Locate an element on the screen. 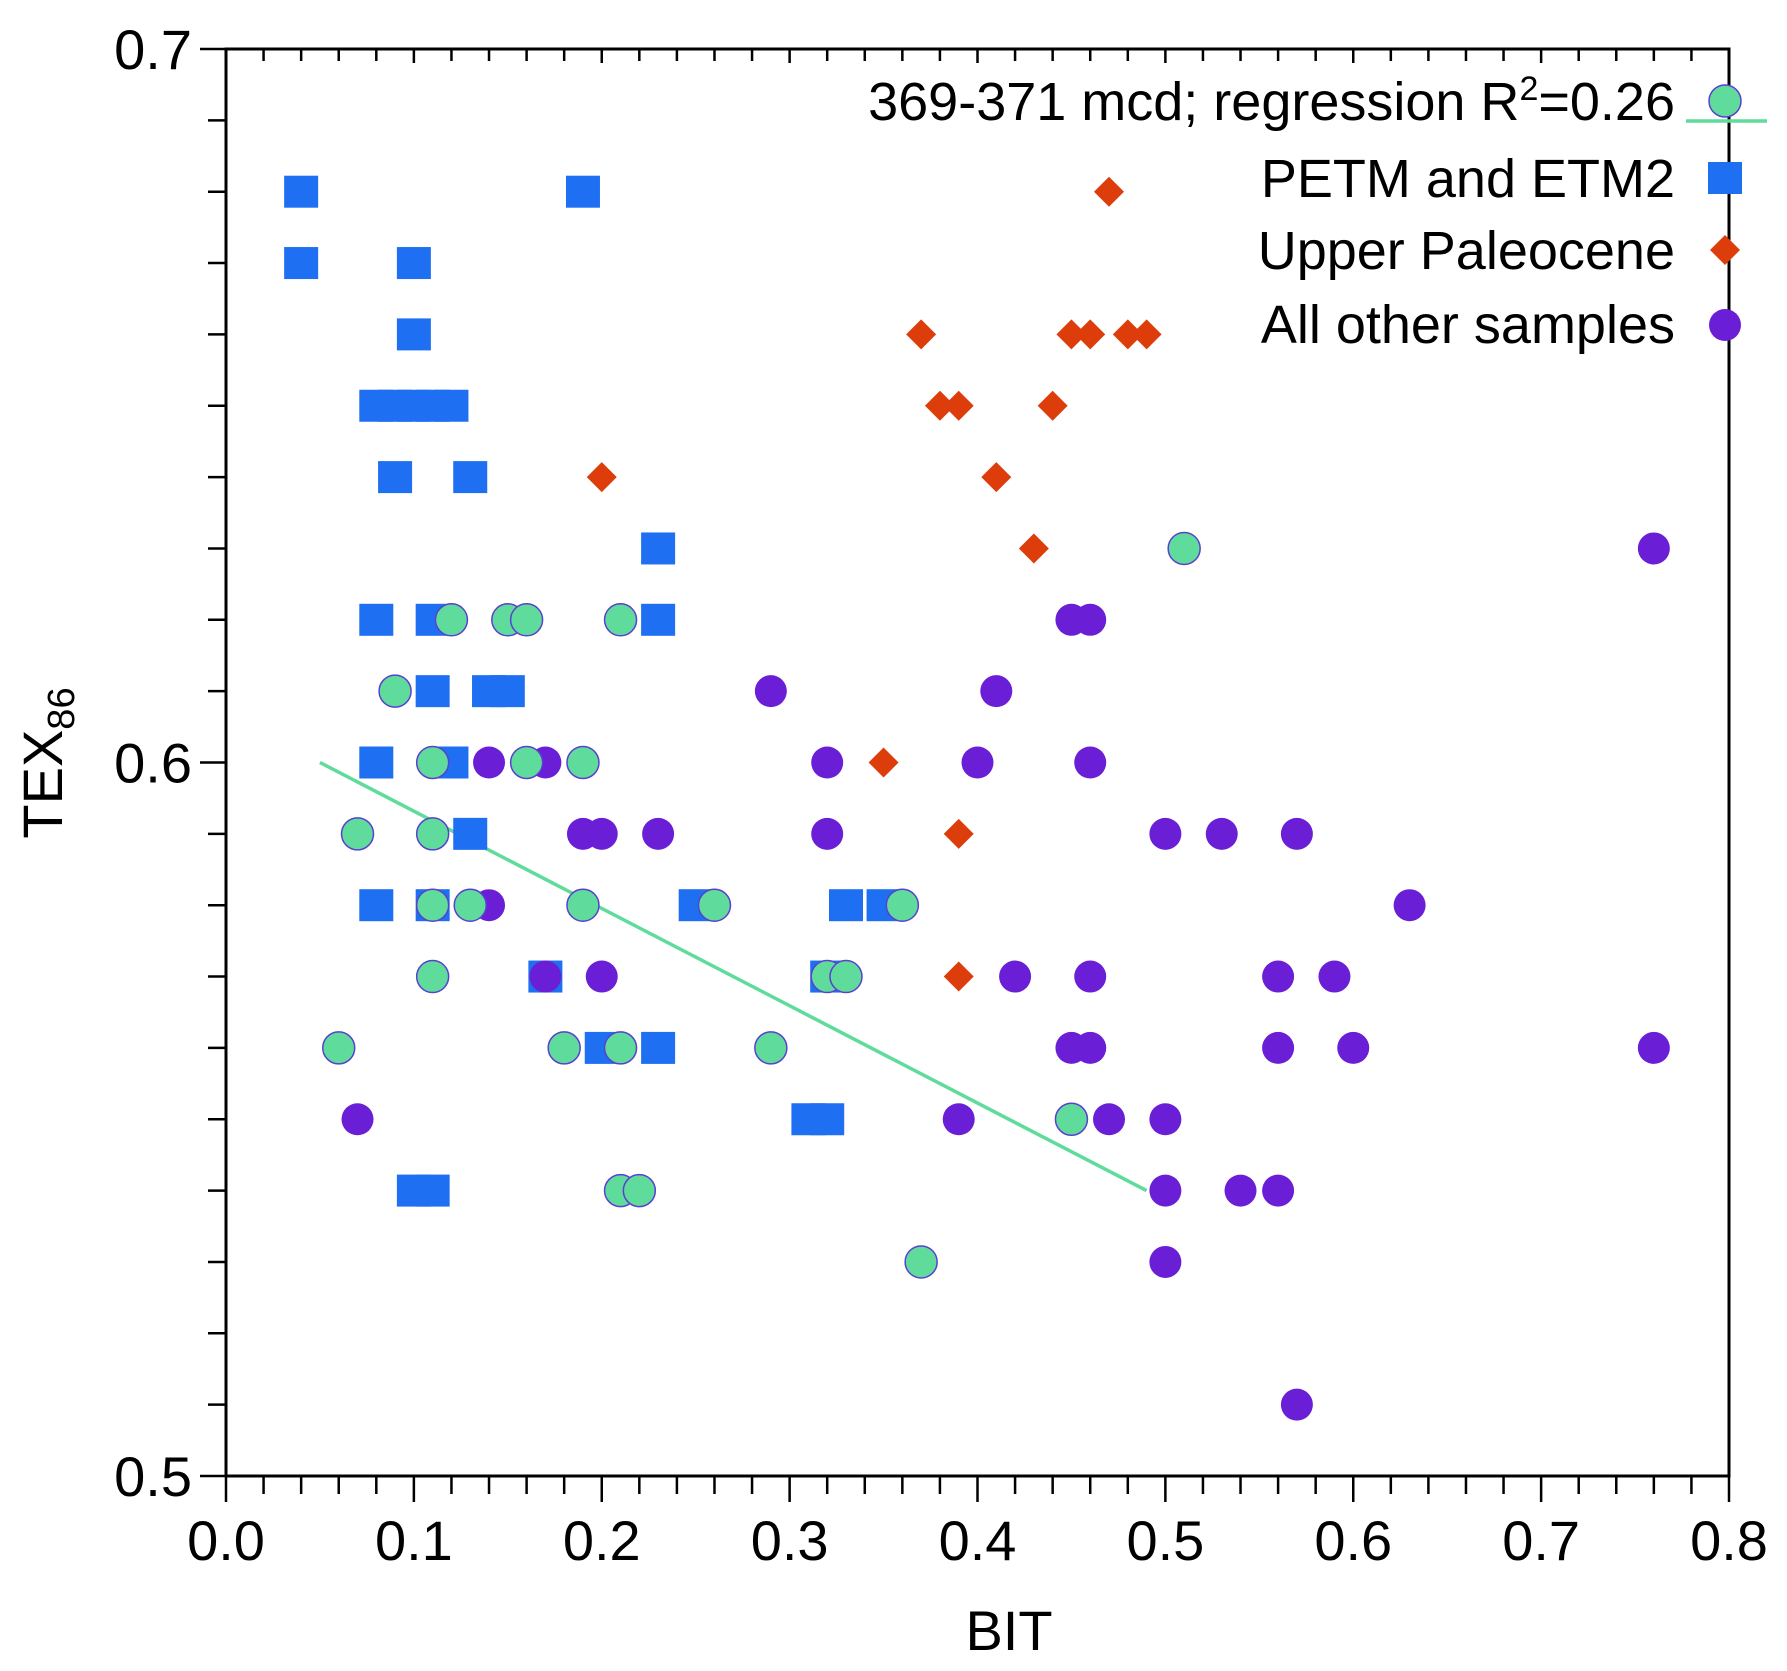 The height and width of the screenshot is (1671, 1787). y-tick-label: 0.6 is located at coordinates (153, 763).